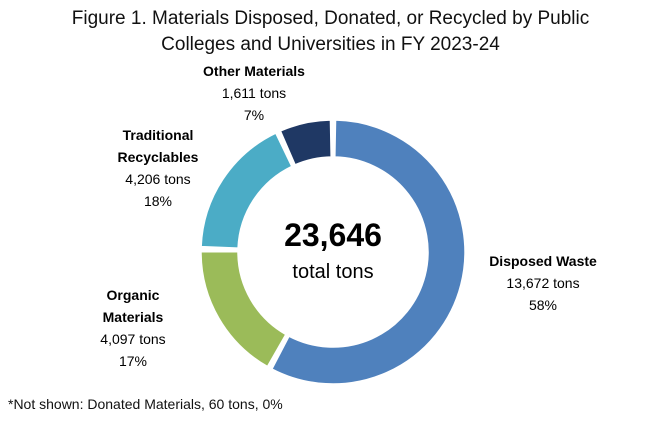 This screenshot has width=661, height=421. What do you see at coordinates (158, 168) in the screenshot?
I see `slice-label-2: Traditional Recyclables 4,206 tons 18%` at bounding box center [158, 168].